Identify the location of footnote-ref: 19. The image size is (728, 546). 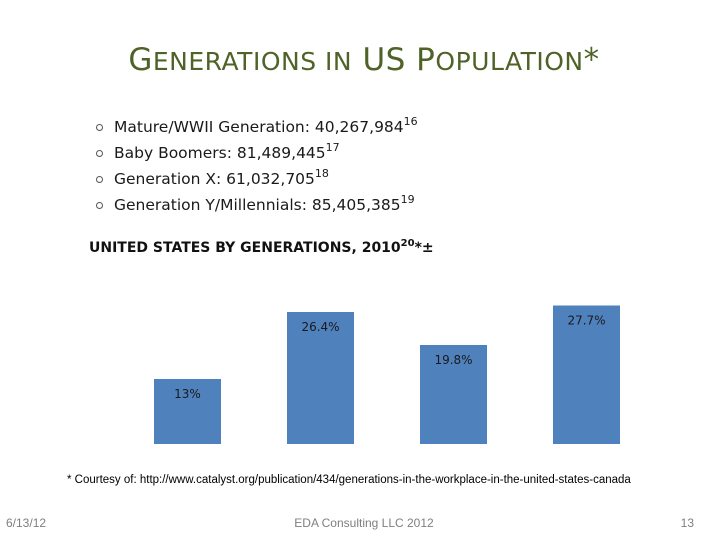
(407, 199).